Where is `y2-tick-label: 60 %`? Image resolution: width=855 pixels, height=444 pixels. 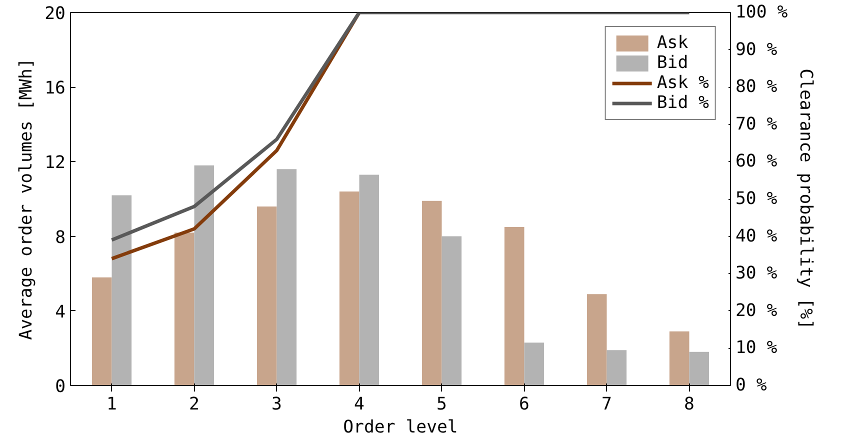
y2-tick-label: 60 % is located at coordinates (757, 162).